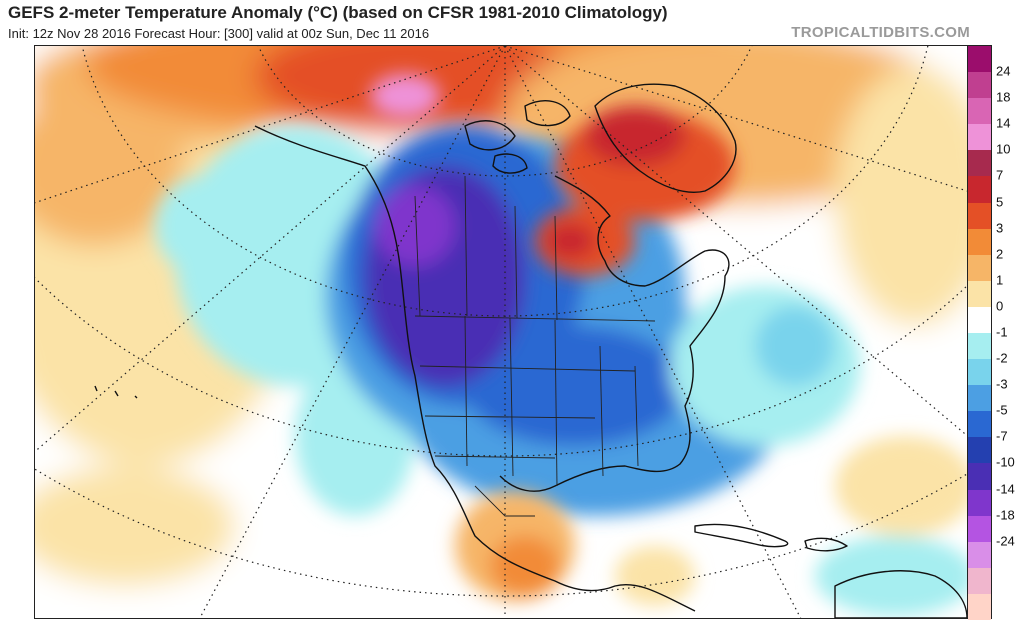  I want to click on colorbar-label: -2, so click(1002, 358).